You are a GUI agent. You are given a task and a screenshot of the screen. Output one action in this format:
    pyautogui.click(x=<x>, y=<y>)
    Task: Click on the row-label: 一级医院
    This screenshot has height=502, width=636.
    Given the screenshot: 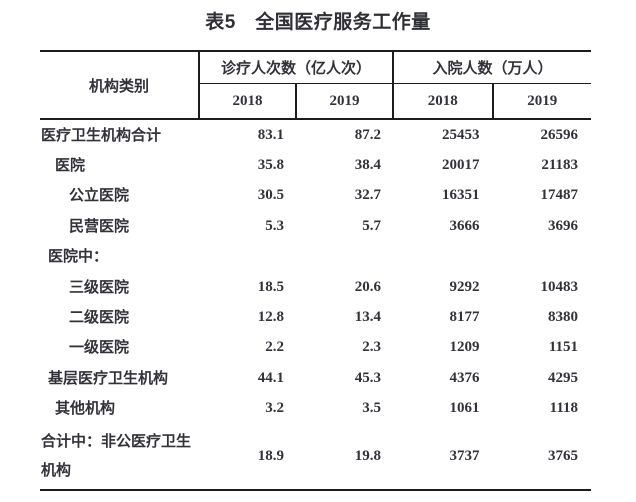 What is the action you would take?
    pyautogui.click(x=99, y=348)
    